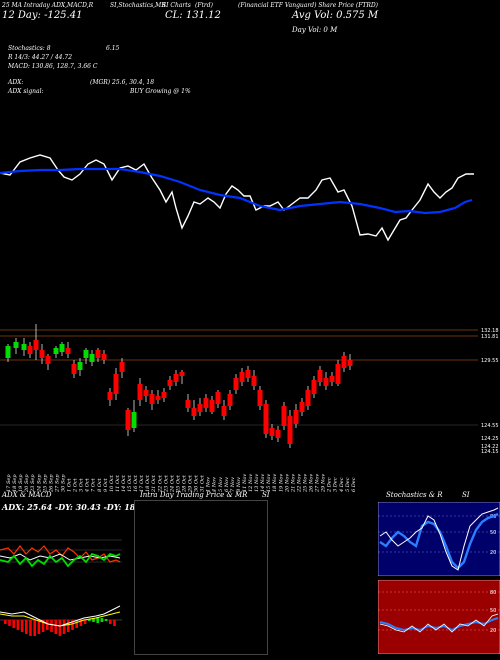  I want to click on price-axis-label: 124.15, so click(490, 452).